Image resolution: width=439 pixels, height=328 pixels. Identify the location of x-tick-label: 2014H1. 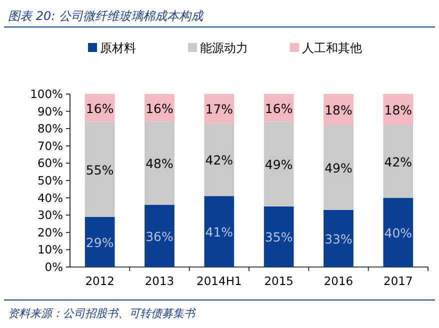
(219, 281).